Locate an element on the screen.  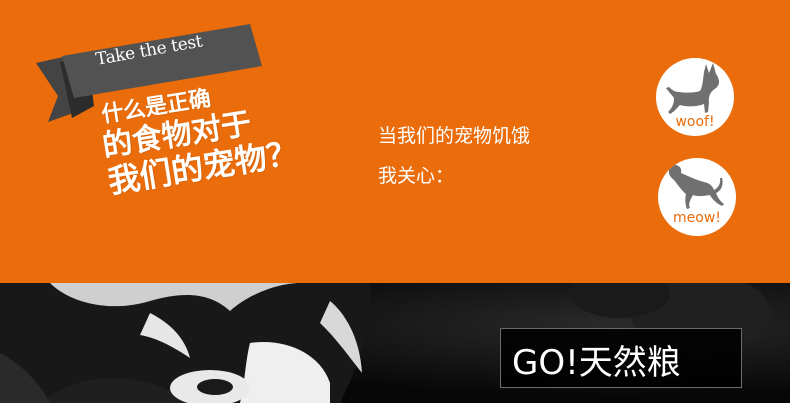
woof-badge: woof! is located at coordinates (695, 97).